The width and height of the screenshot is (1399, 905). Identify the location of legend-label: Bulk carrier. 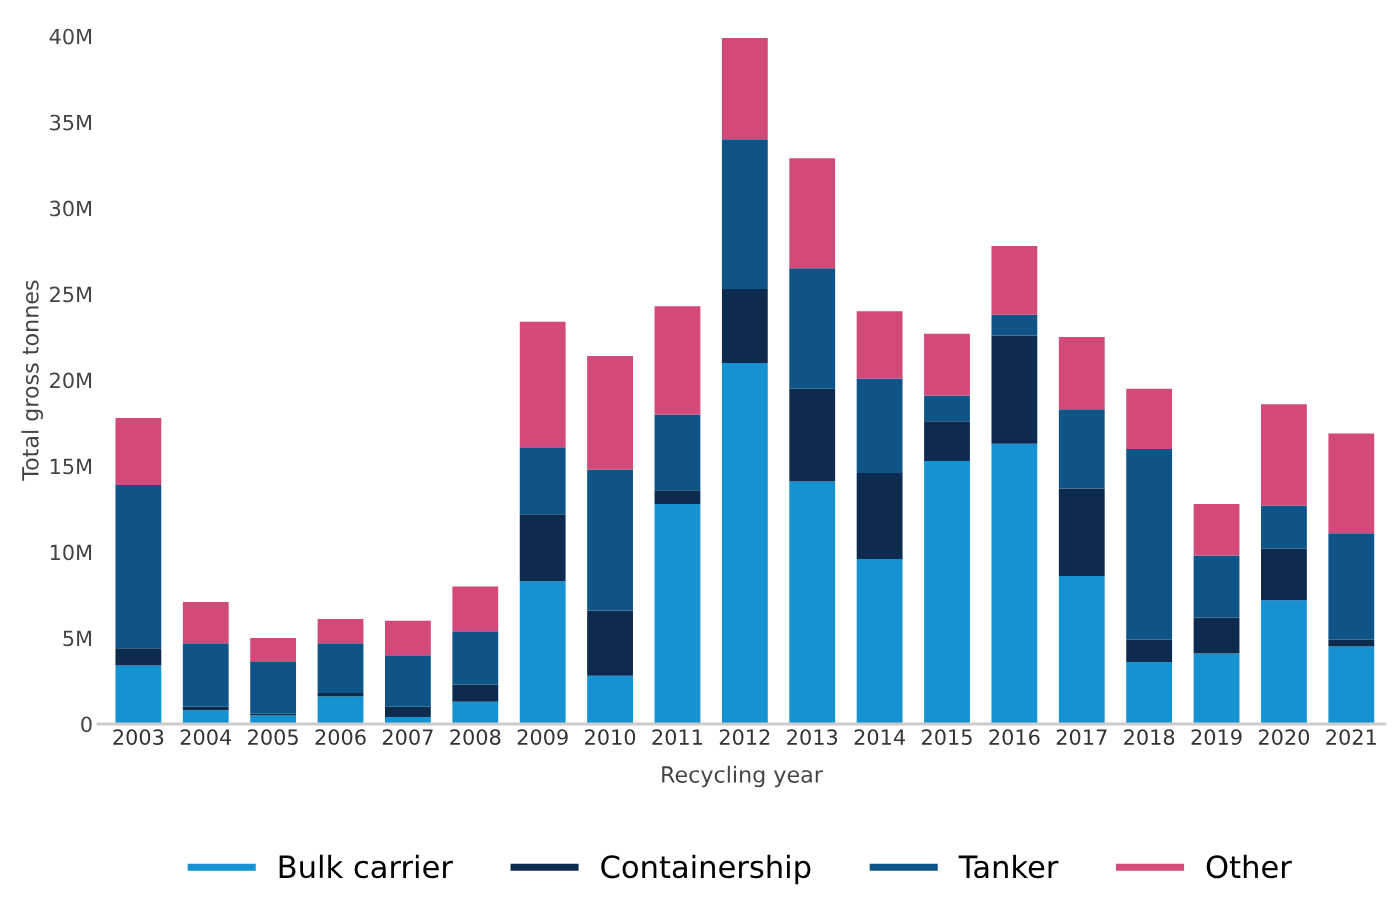
(366, 866).